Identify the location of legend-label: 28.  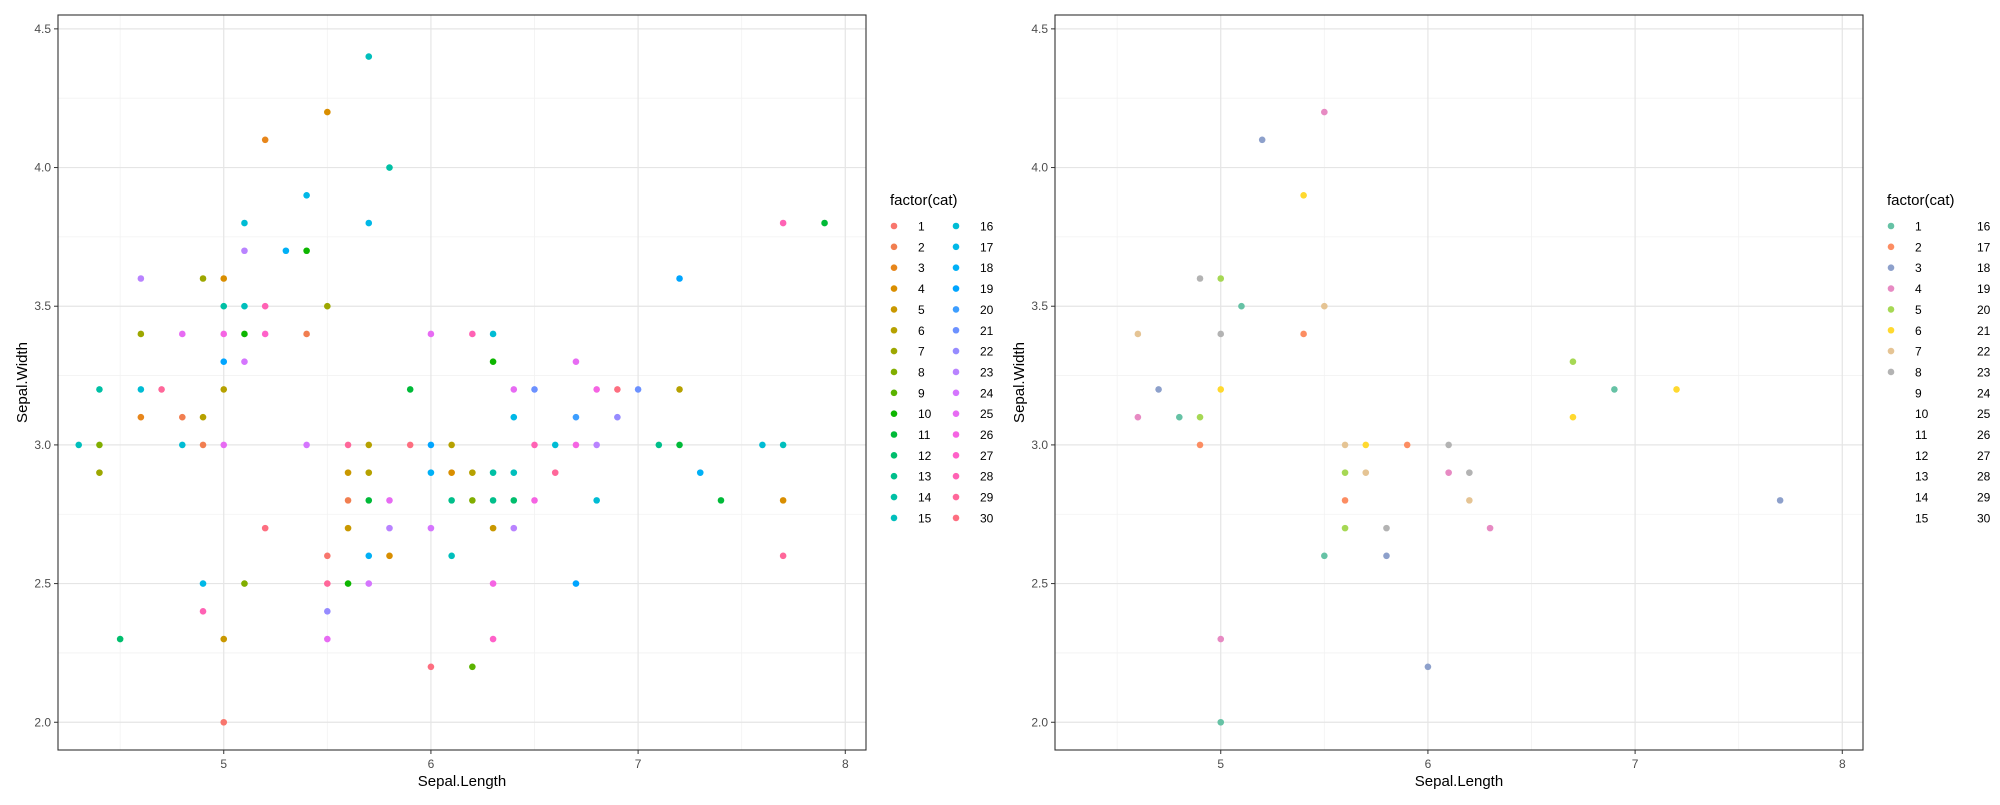
(1984, 477).